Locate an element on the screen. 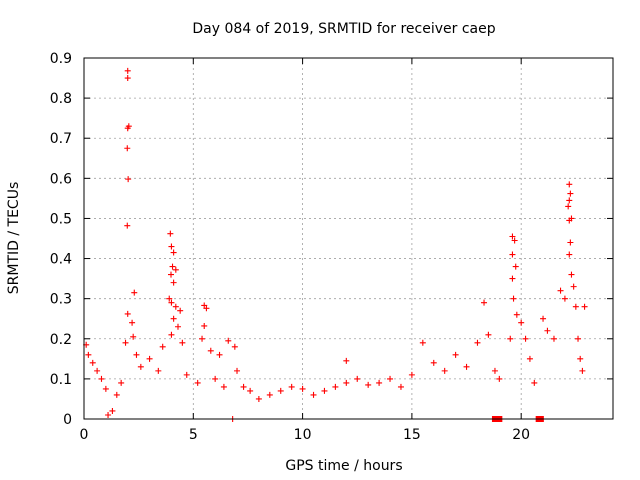 This screenshot has width=640, height=480. y-tick-label: 0.7 is located at coordinates (61, 139).